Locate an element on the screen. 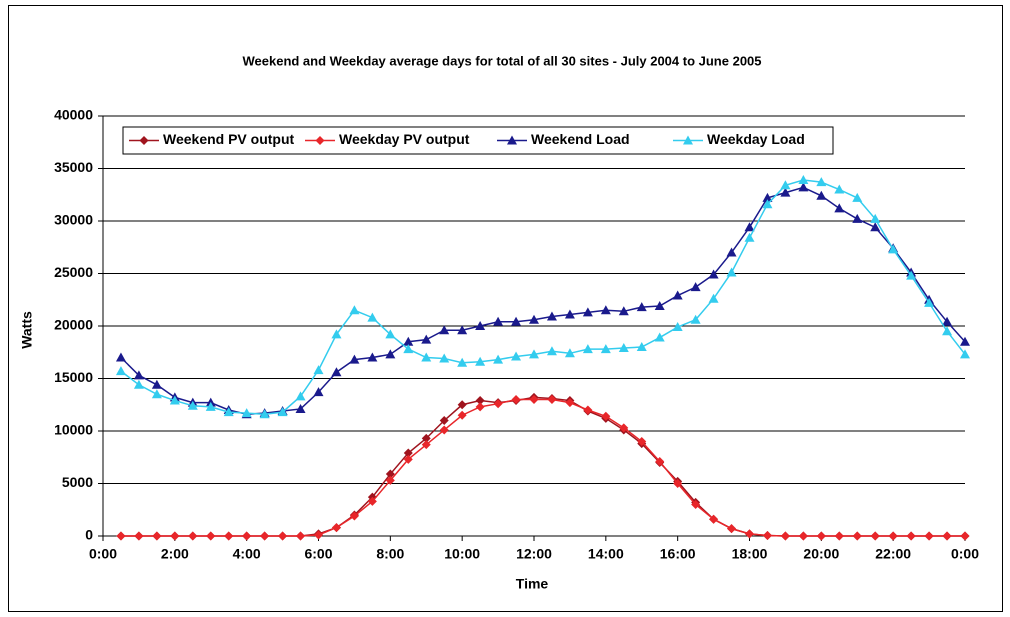 The width and height of the screenshot is (1010, 617). x-tick-label: 10:00 is located at coordinates (462, 554).